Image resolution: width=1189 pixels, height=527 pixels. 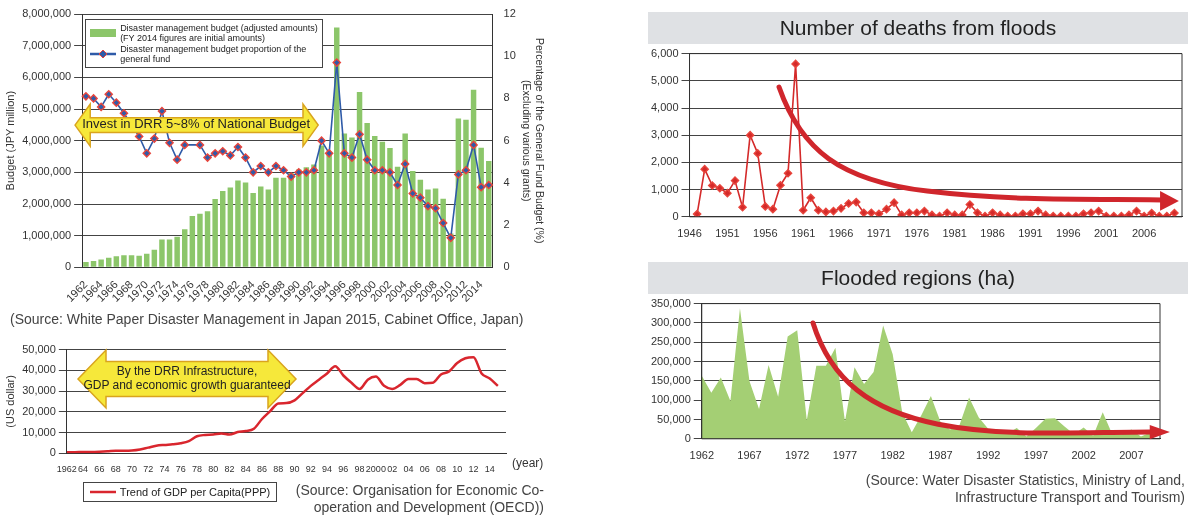 What do you see at coordinates (68, 266) in the screenshot?
I see `y-tick-label: 0` at bounding box center [68, 266].